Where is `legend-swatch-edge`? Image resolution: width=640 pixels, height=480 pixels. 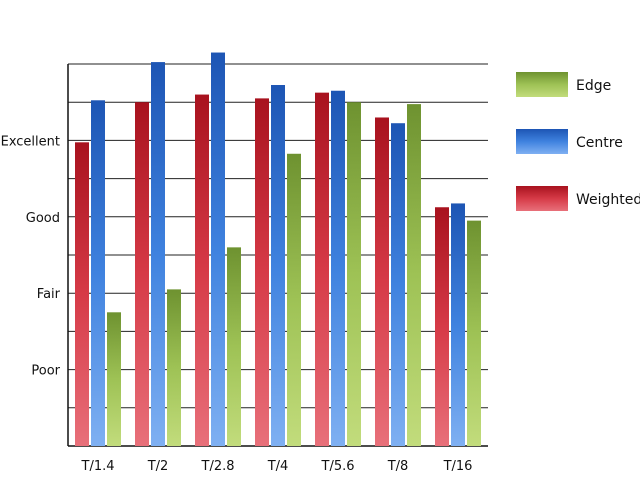
legend-swatch-edge is located at coordinates (542, 84).